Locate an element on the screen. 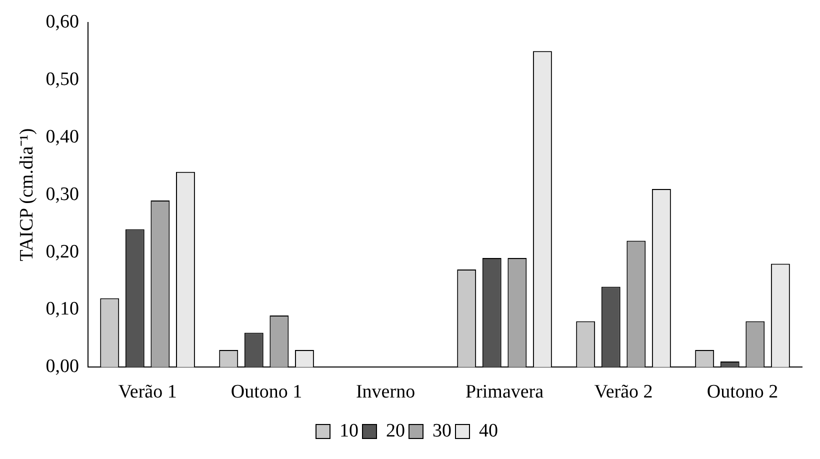 The image size is (820, 459). y-tick-label: 0,60 is located at coordinates (63, 21).